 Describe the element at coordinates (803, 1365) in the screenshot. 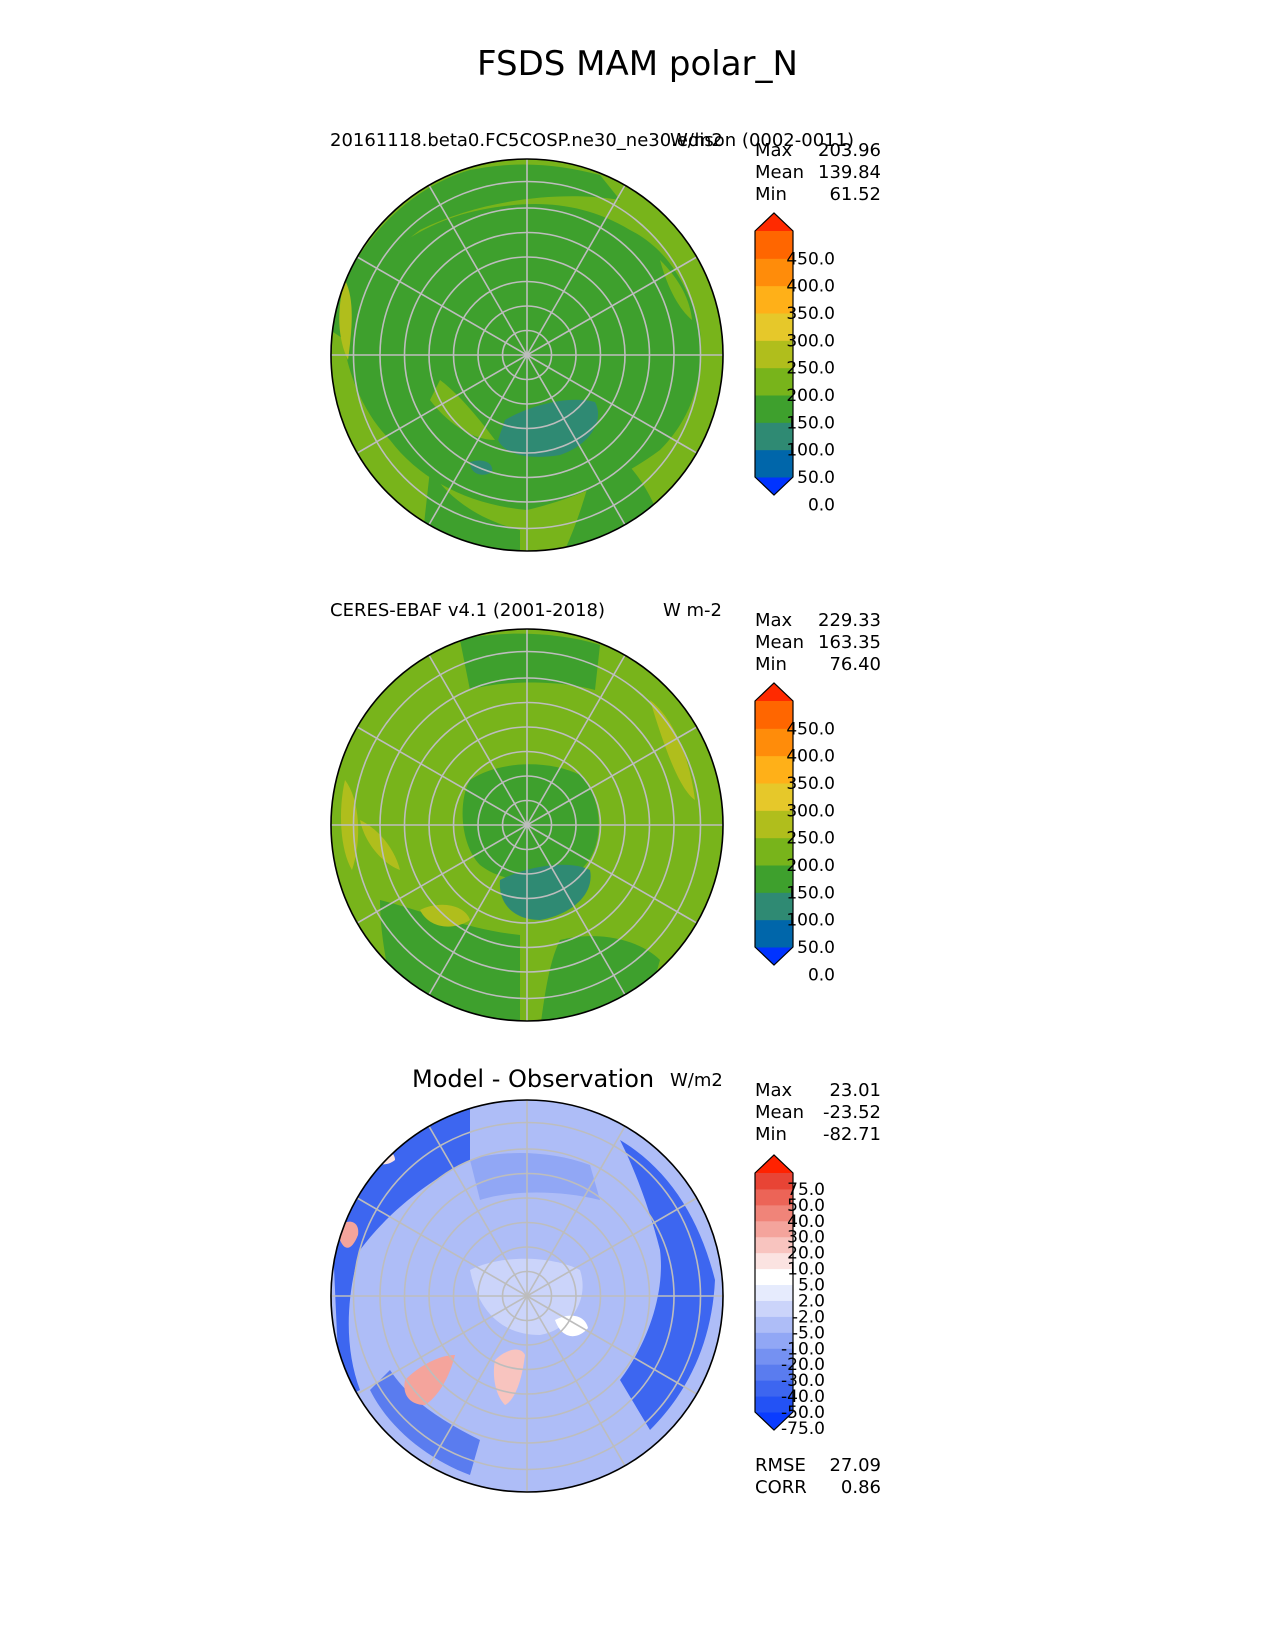

I see `colorbar-tick-label: -20.0` at that location.